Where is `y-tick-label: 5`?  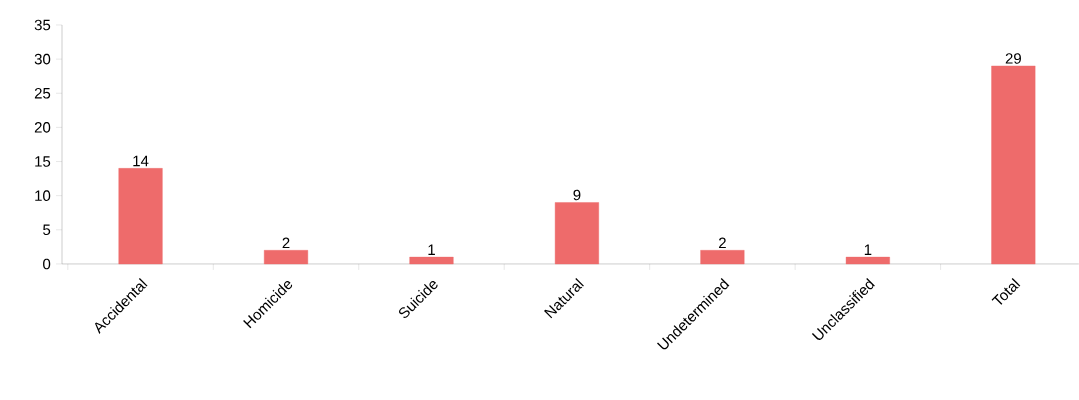 y-tick-label: 5 is located at coordinates (47, 230).